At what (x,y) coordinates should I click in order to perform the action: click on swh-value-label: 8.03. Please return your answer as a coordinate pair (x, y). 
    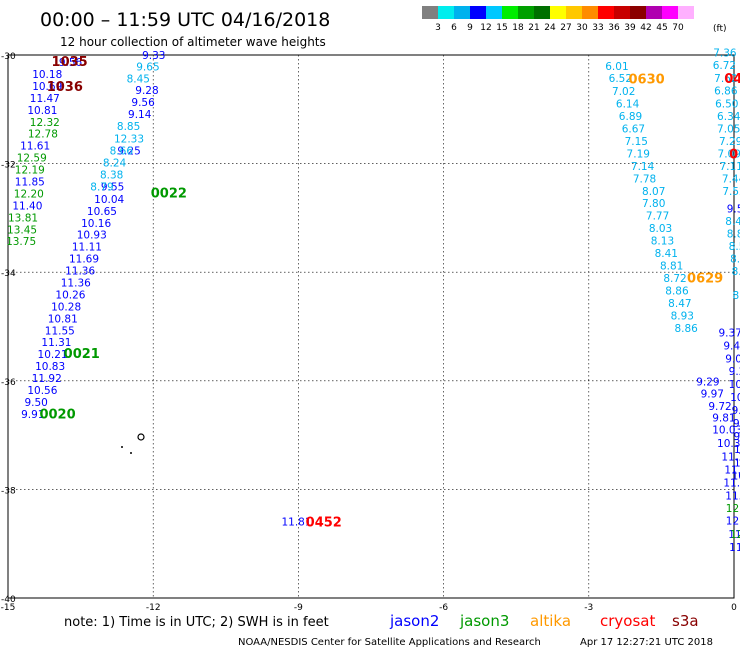
    Looking at the image, I should click on (660, 229).